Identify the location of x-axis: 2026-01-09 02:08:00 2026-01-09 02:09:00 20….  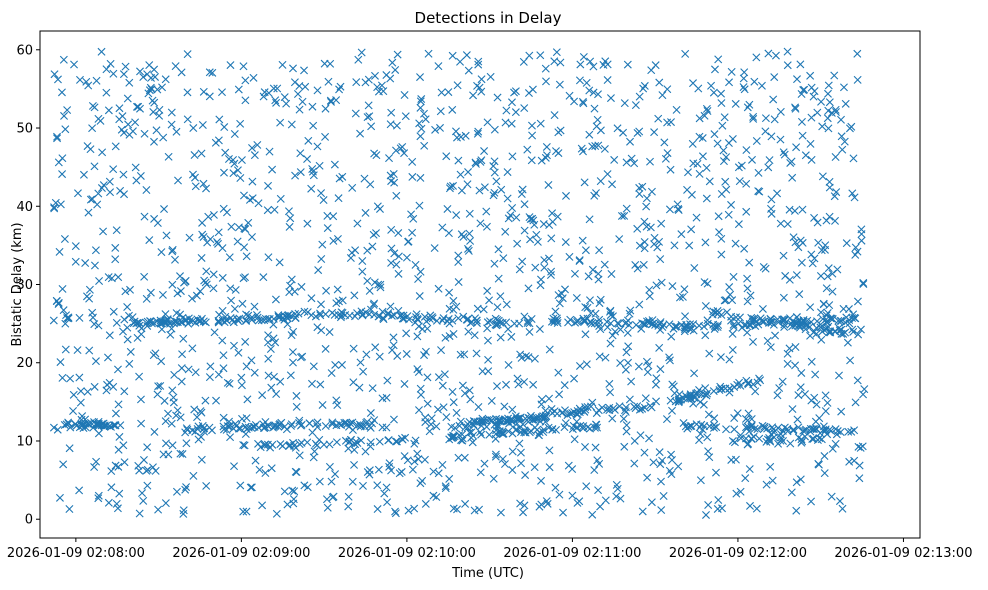
(489, 549).